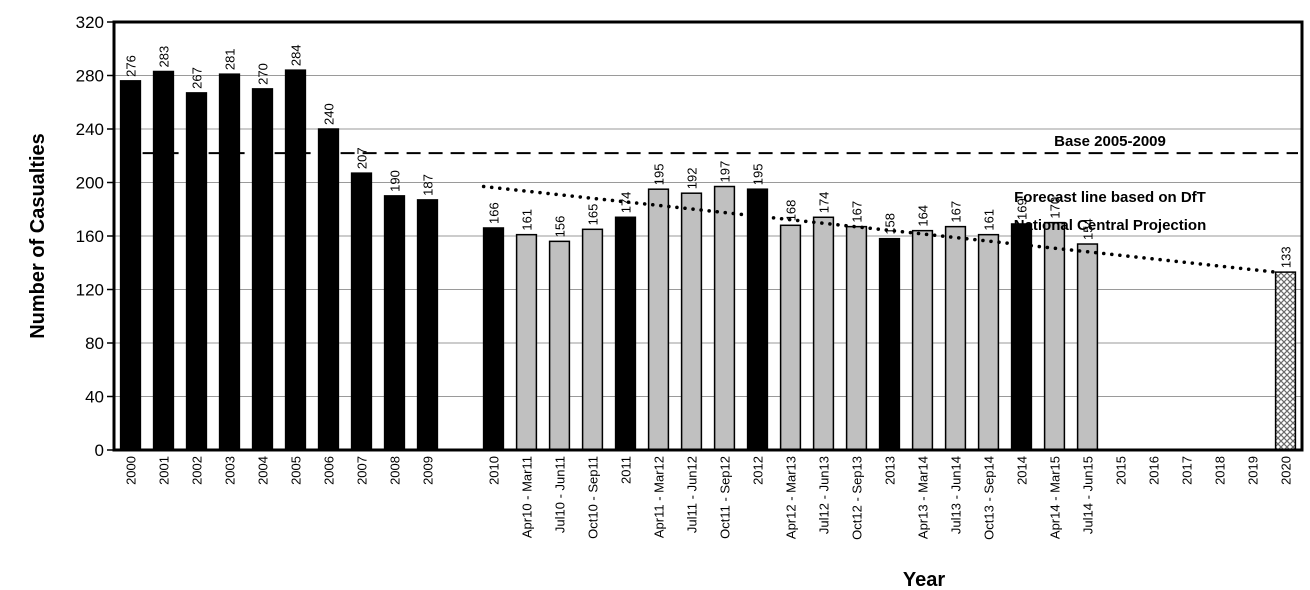 The image size is (1310, 590). Describe the element at coordinates (1088, 495) in the screenshot. I see `x-tick-label: Jul14 - Jun15` at that location.